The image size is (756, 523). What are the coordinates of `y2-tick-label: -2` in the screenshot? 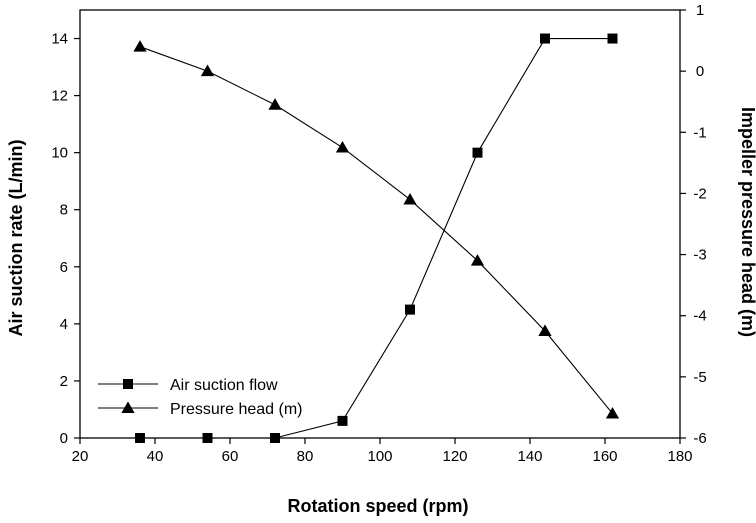 It's located at (699, 193).